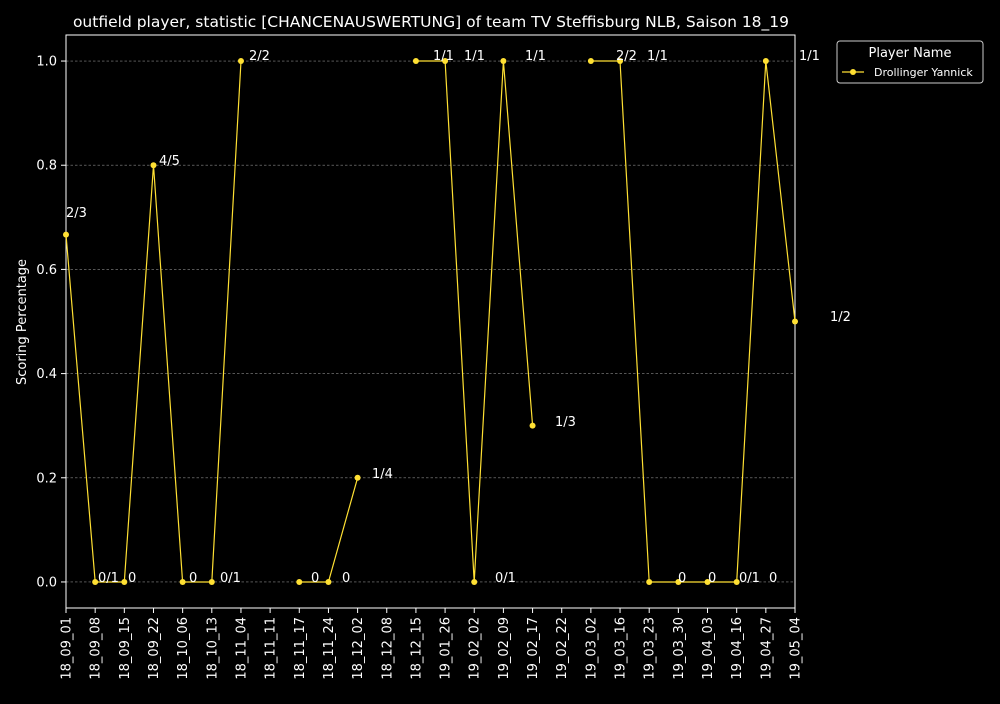  I want to click on x-tick-label: 19_04_16, so click(737, 648).